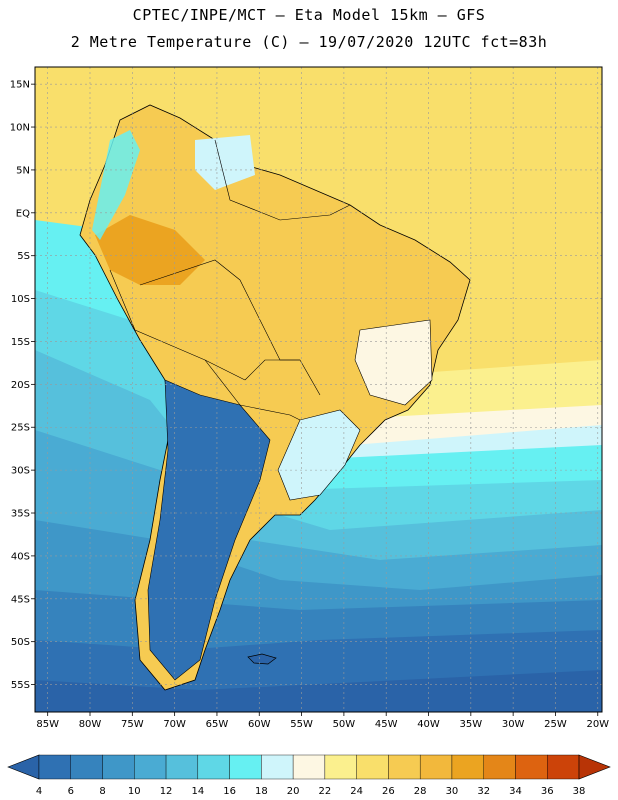 This screenshot has height=800, width=618. What do you see at coordinates (20, 556) in the screenshot?
I see `lat-label: 40S` at bounding box center [20, 556].